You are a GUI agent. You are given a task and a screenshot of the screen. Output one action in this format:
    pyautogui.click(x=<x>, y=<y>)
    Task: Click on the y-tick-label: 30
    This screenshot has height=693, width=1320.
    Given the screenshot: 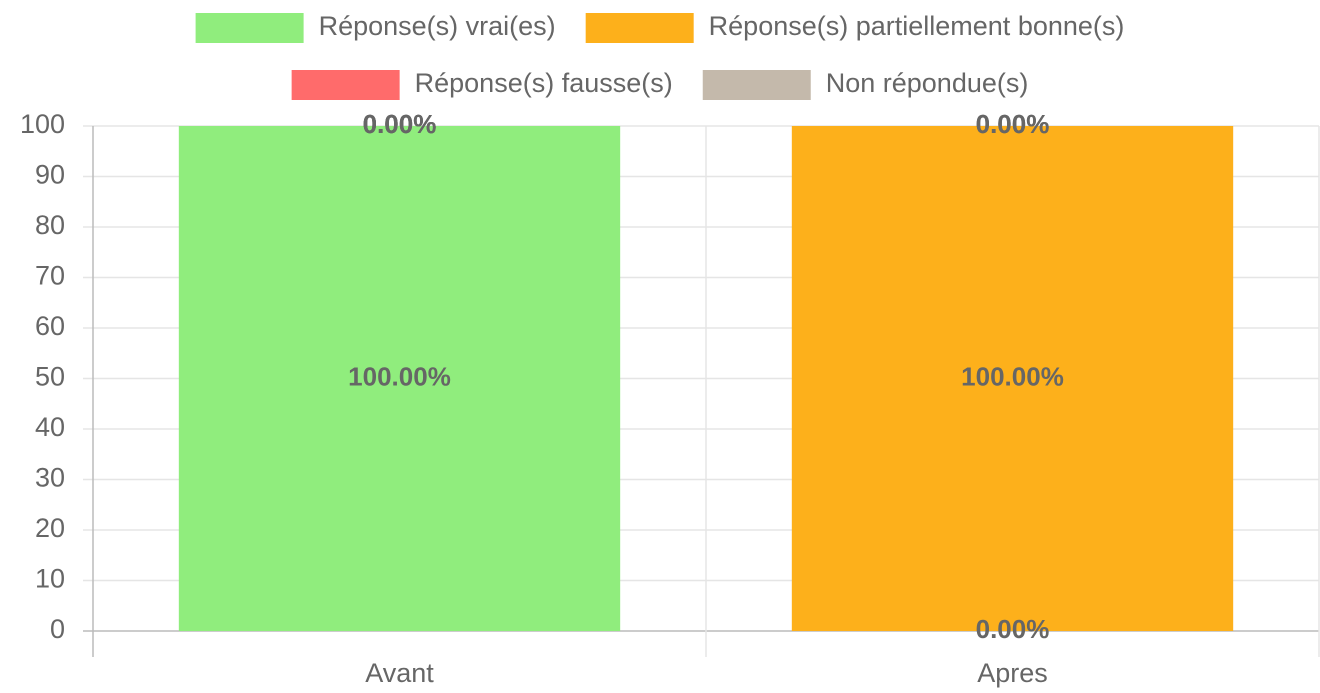 What is the action you would take?
    pyautogui.click(x=50, y=478)
    